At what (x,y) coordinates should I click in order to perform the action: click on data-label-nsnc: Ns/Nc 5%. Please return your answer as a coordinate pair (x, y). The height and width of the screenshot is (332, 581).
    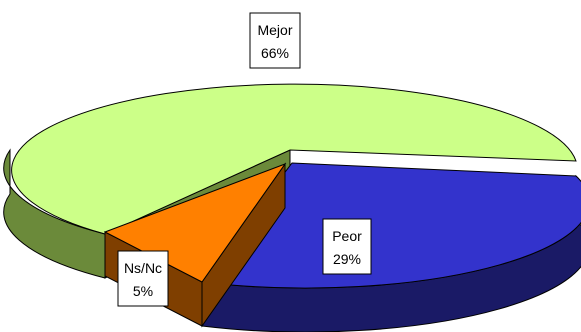
    Looking at the image, I should click on (143, 278).